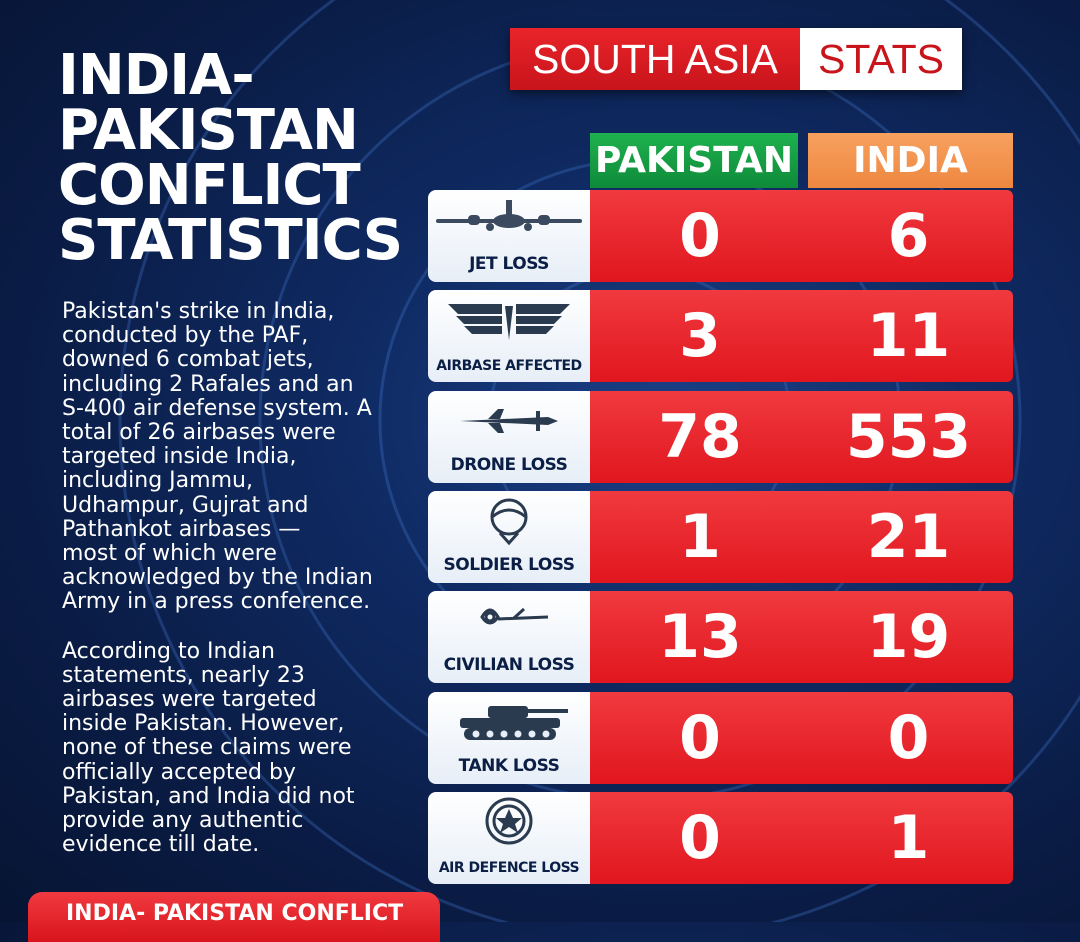 This screenshot has height=942, width=1080. Describe the element at coordinates (169, 554) in the screenshot. I see `description-line: most of which were` at that location.